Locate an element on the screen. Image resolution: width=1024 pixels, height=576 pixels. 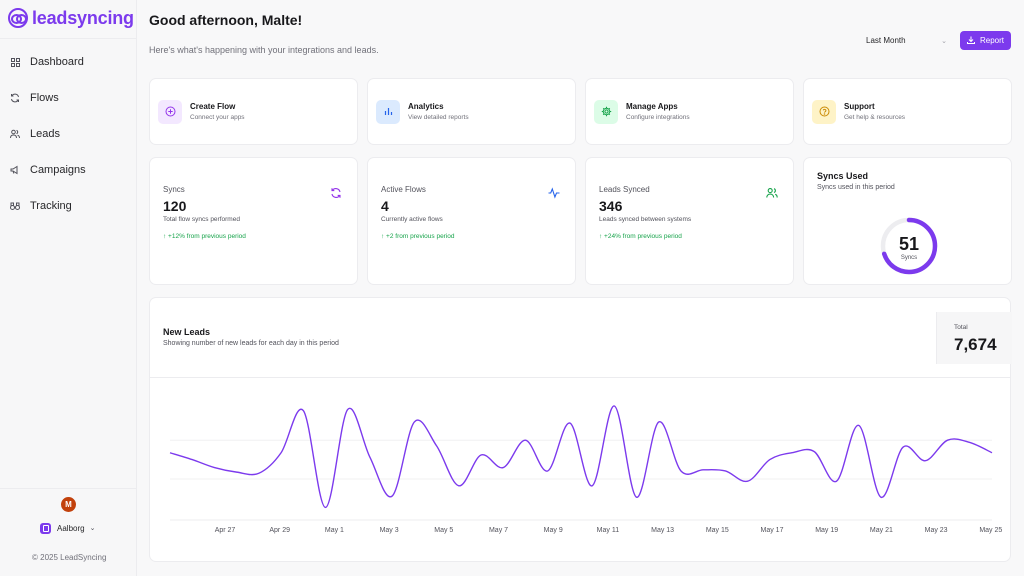
download-icon is located at coordinates (970, 41).